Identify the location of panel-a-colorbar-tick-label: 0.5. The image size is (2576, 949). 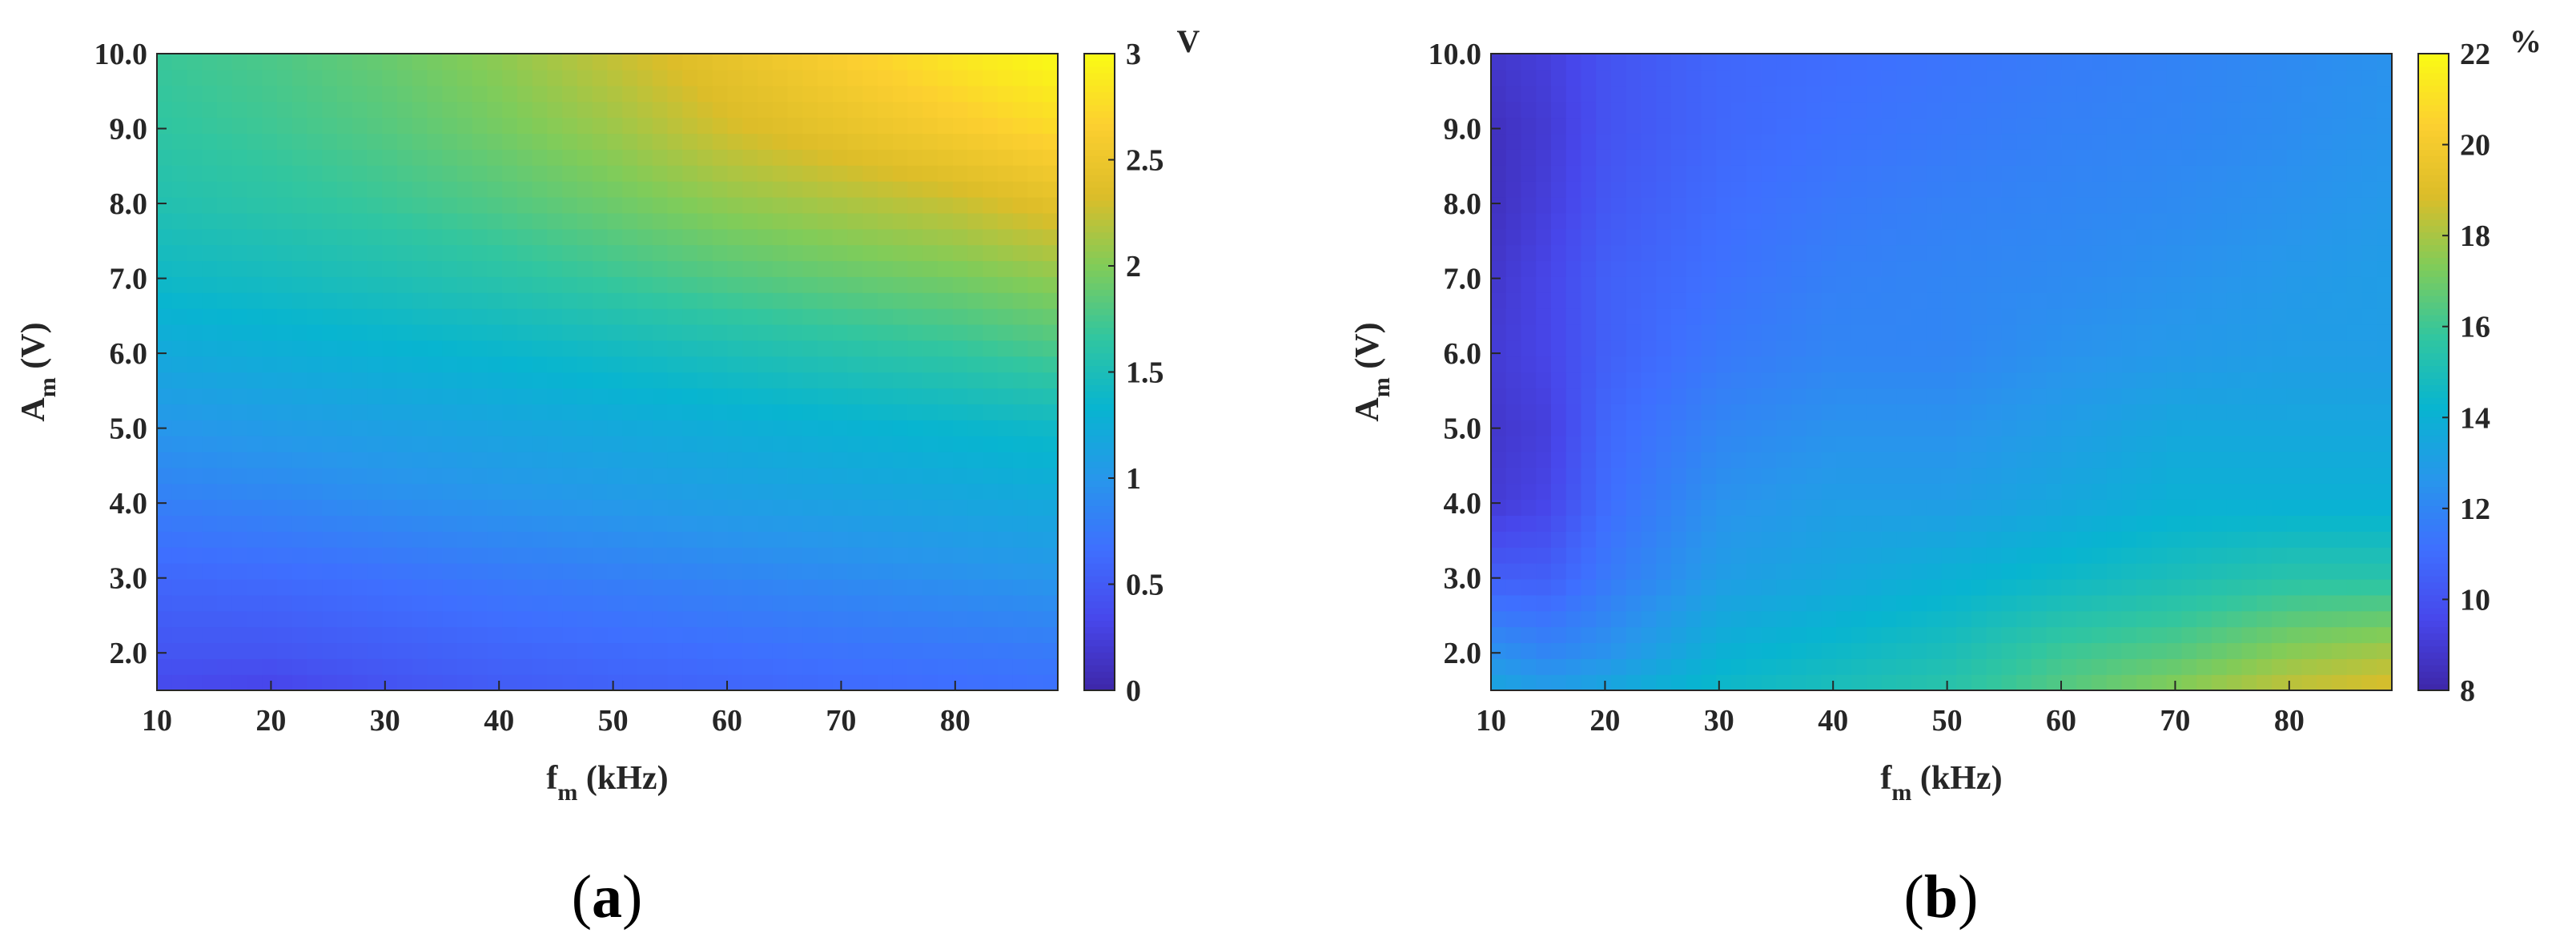
(1145, 586).